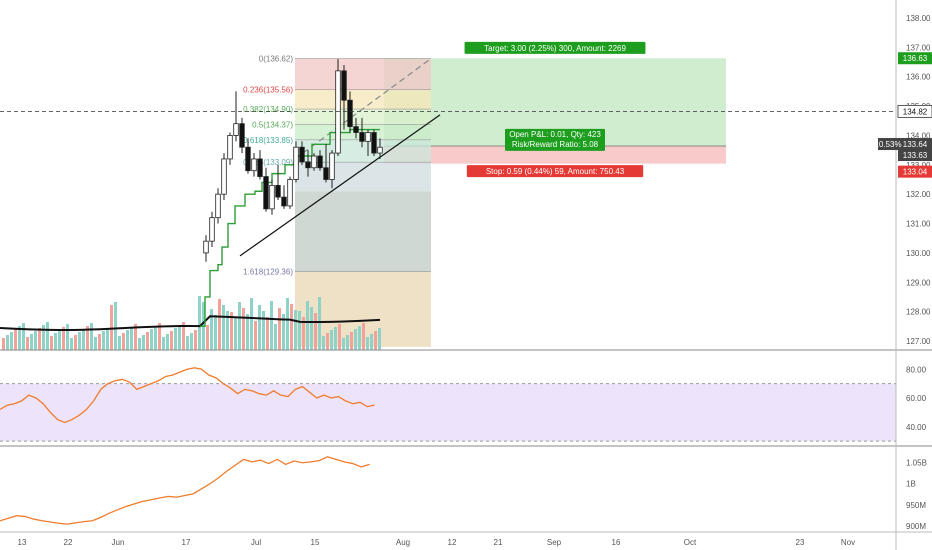 Image resolution: width=932 pixels, height=550 pixels. Describe the element at coordinates (555, 171) in the screenshot. I see `stop-label-bg` at that location.